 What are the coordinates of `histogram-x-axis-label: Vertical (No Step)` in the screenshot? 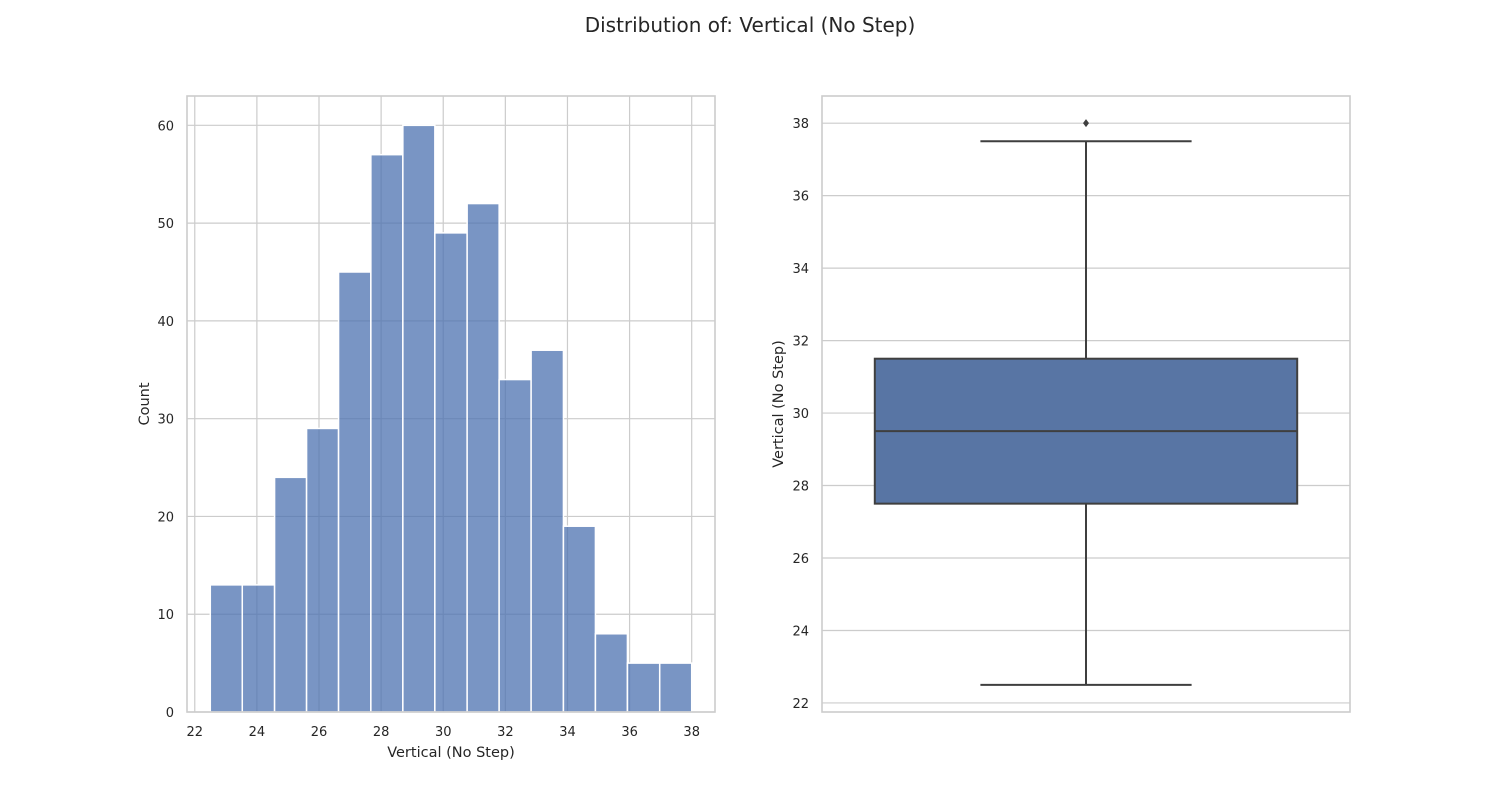 It's located at (451, 753).